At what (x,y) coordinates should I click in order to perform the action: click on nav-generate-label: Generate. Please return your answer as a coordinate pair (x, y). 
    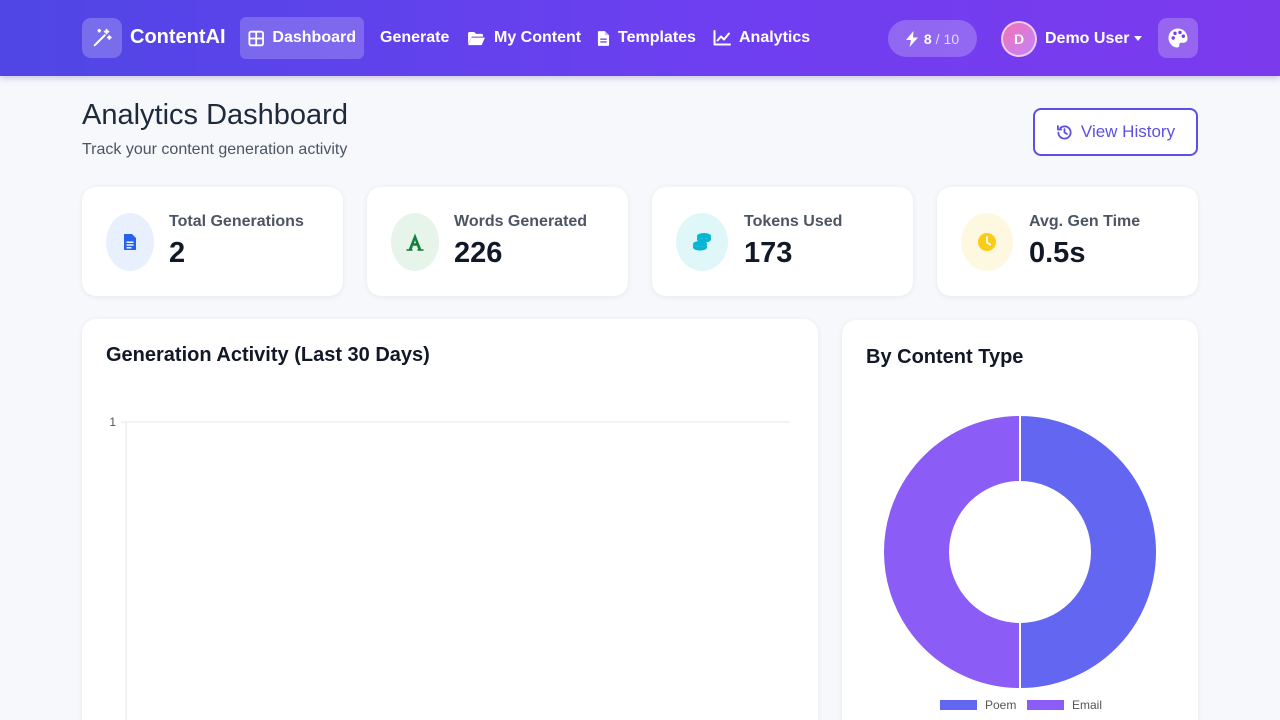
    Looking at the image, I should click on (415, 37).